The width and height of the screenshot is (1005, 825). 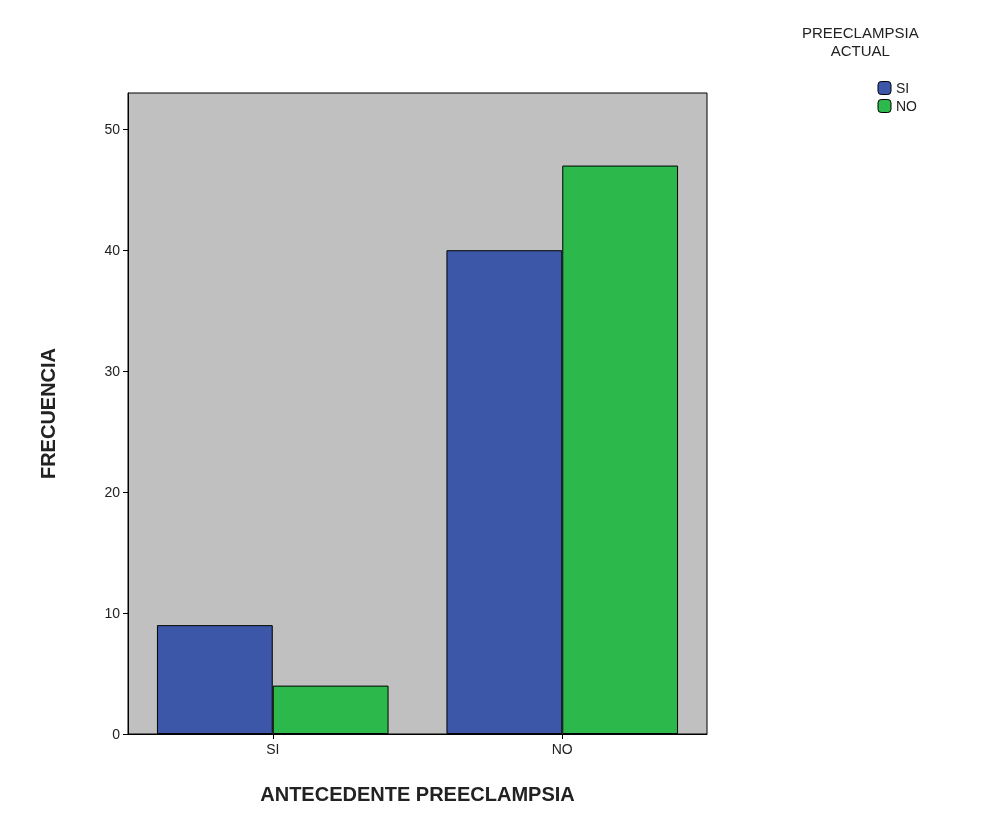 I want to click on y-tick-label: 40, so click(x=112, y=250).